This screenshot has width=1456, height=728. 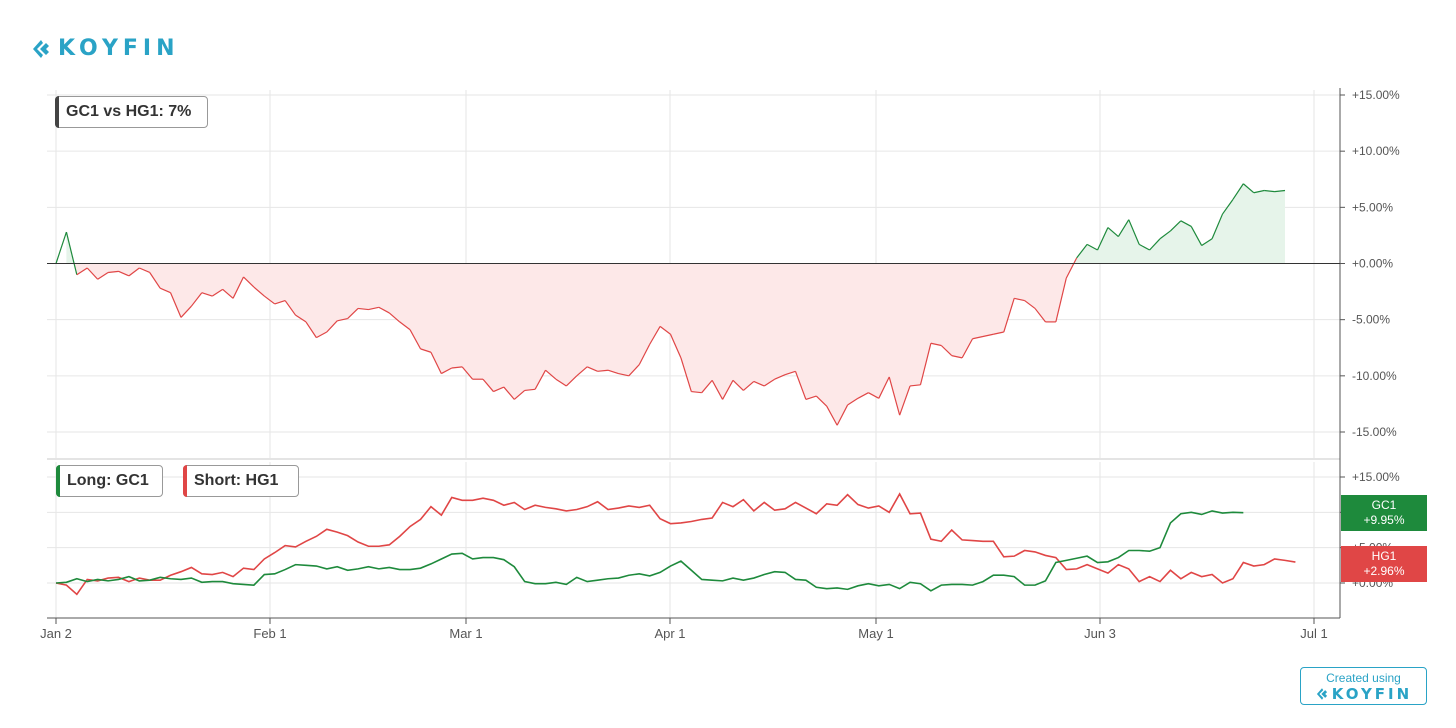 What do you see at coordinates (57, 112) in the screenshot?
I see `spread-legend-marker` at bounding box center [57, 112].